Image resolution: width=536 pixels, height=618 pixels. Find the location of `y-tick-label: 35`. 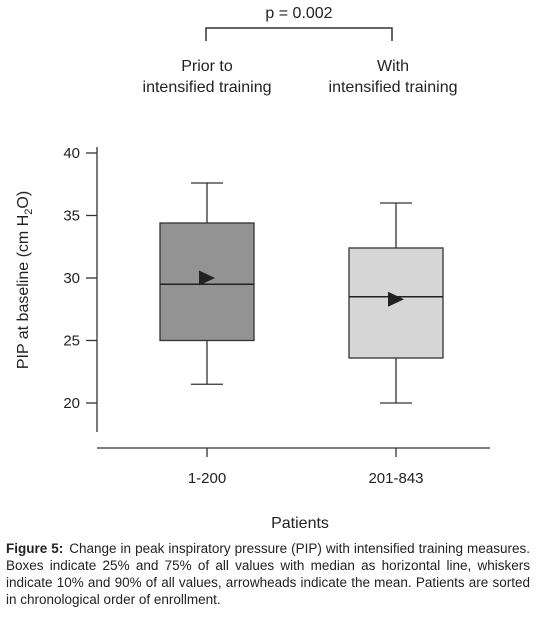

y-tick-label: 35 is located at coordinates (71, 216).